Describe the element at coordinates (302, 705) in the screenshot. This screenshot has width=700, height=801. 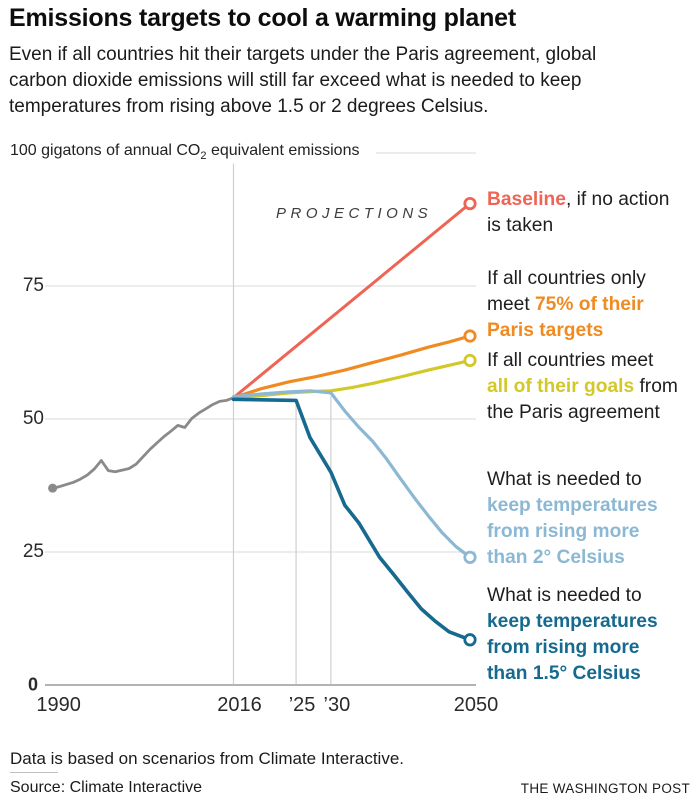
I see `x-tick-2025: ’25` at that location.